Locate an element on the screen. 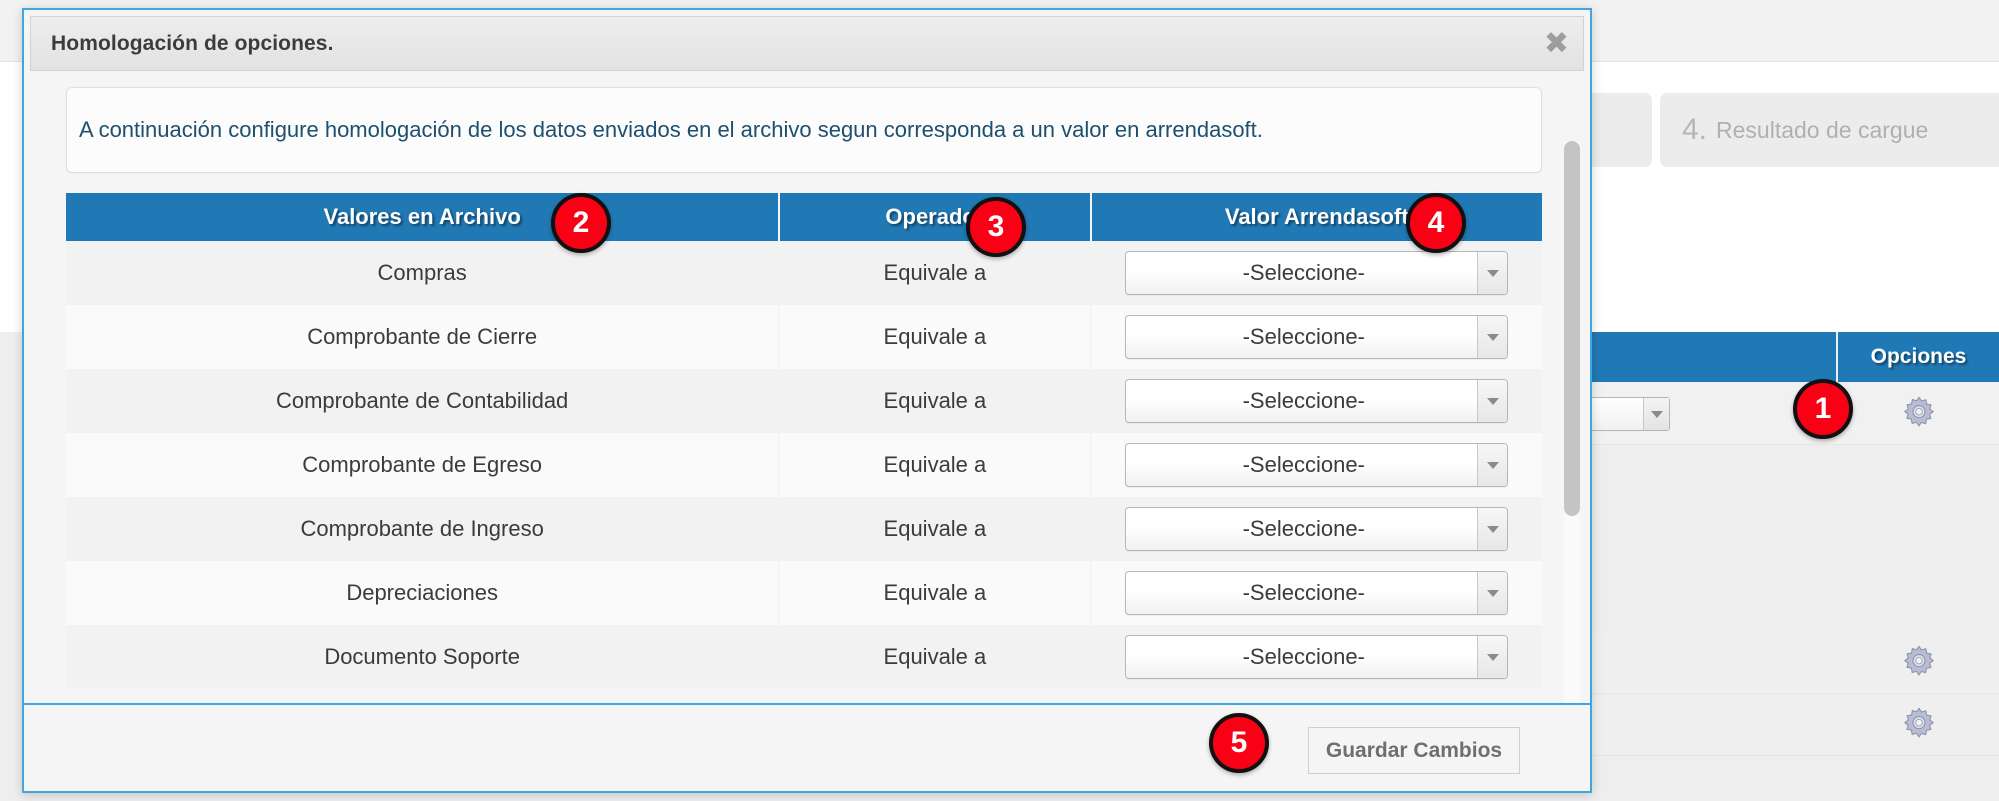  table-row: Depreciaciones Equivale a -Seleccione- is located at coordinates (804, 593).